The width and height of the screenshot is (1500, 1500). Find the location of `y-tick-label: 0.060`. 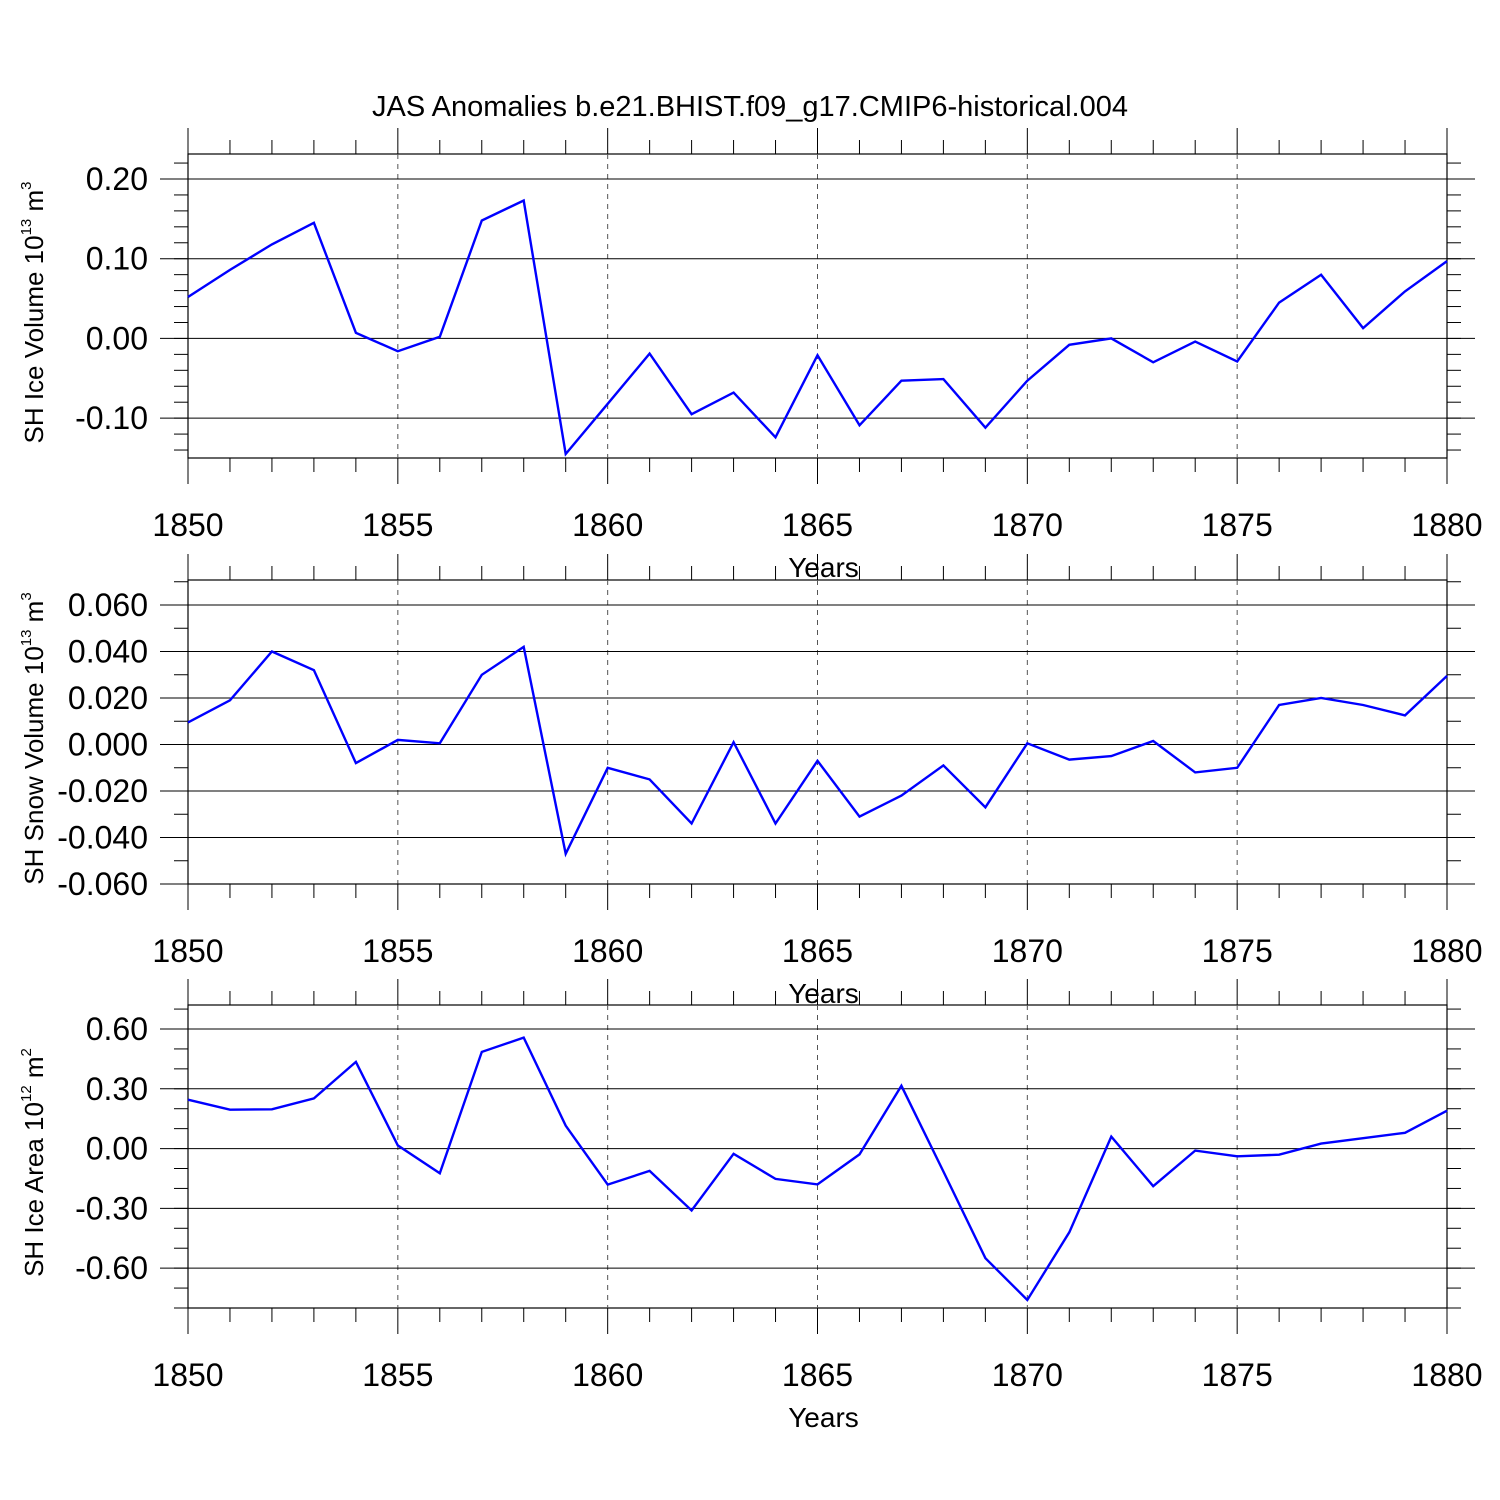

y-tick-label: 0.060 is located at coordinates (108, 605).